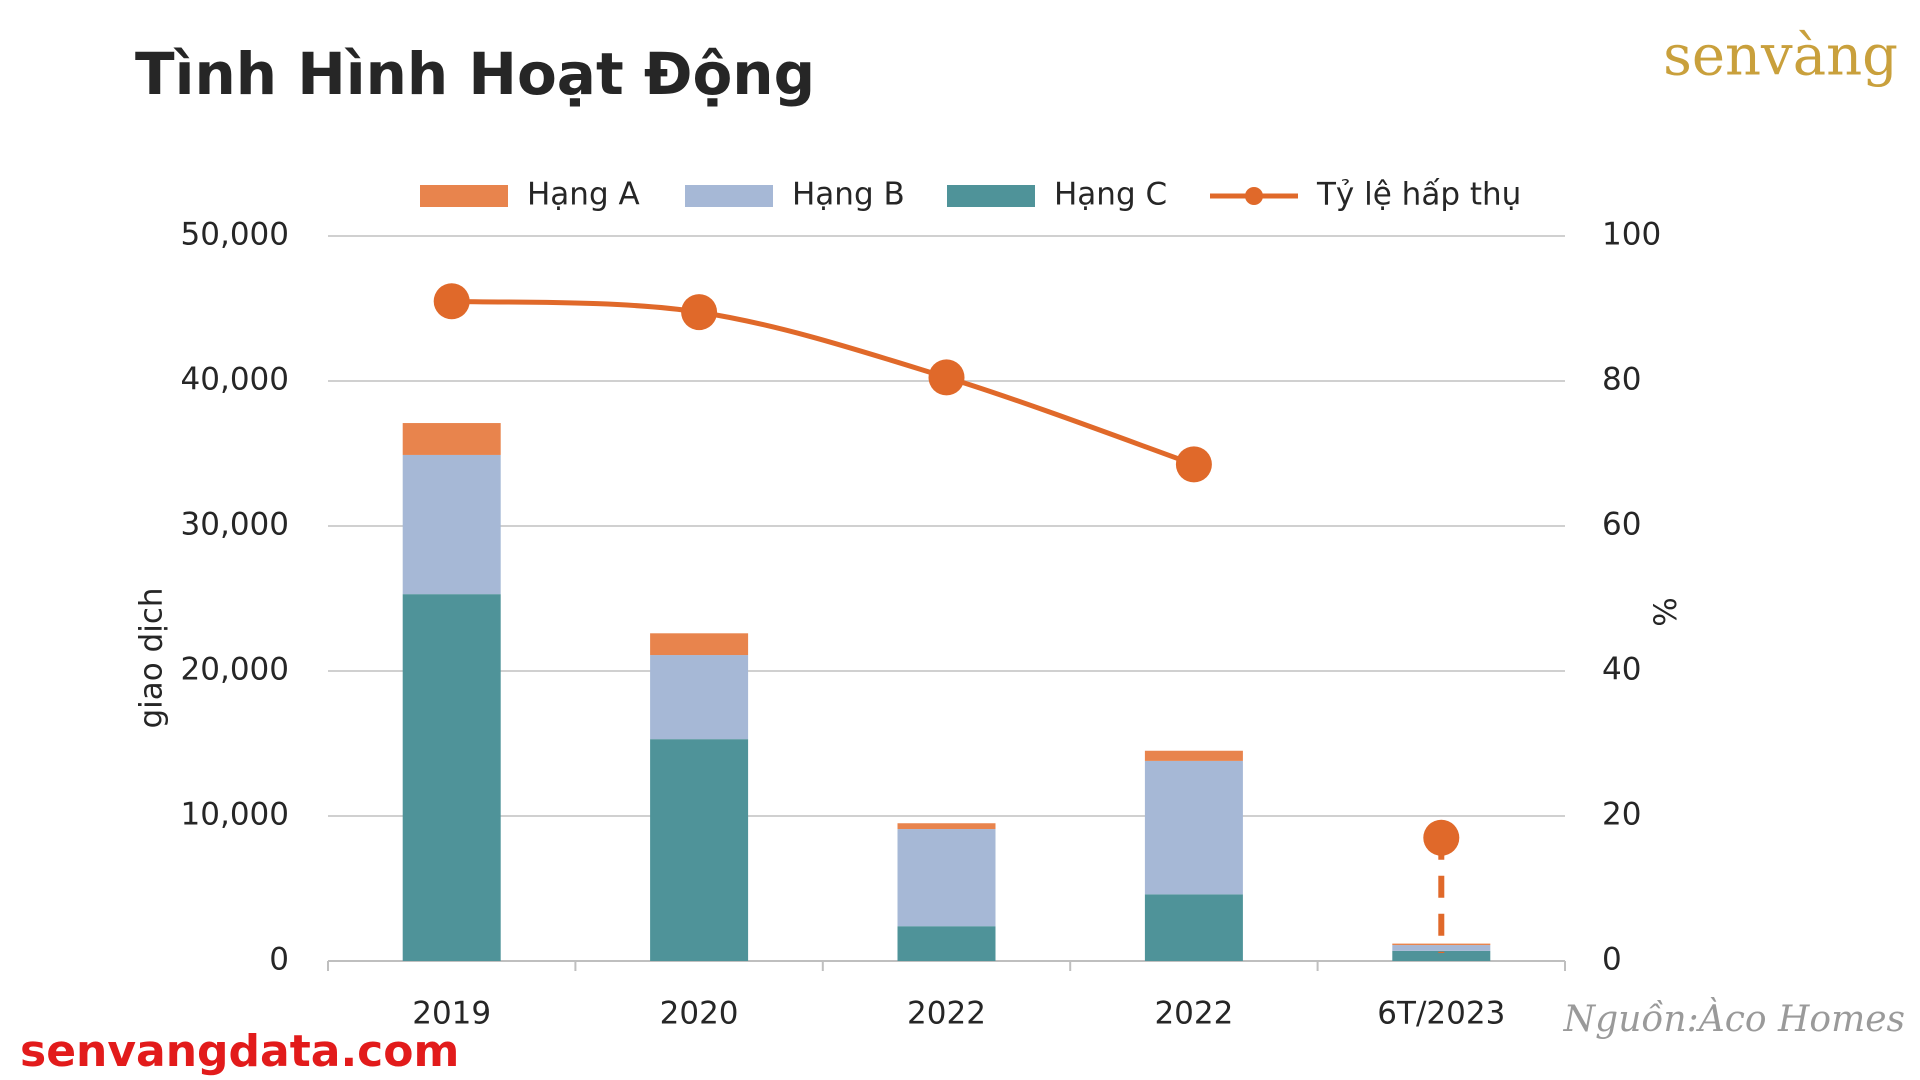 This screenshot has width=1920, height=1080. Describe the element at coordinates (1734, 1019) in the screenshot. I see `source: Nguồn:Àco Homes` at that location.